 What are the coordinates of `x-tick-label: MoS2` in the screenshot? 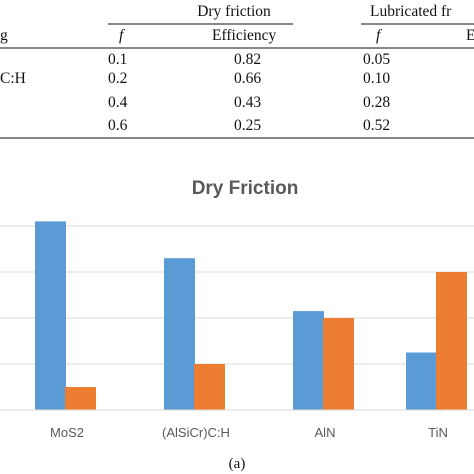 It's located at (67, 432).